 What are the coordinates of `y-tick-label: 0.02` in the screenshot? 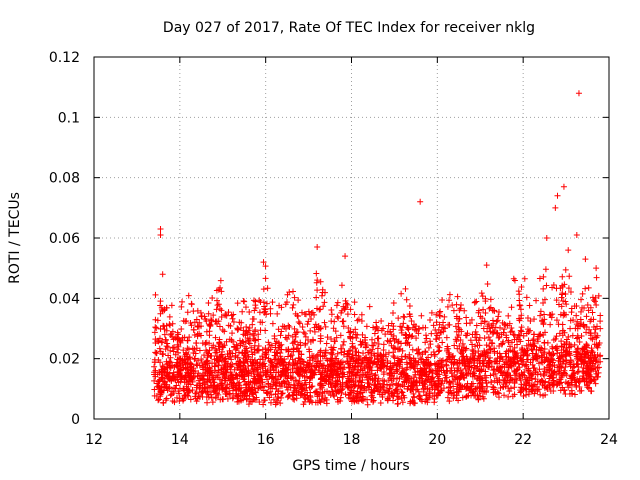 It's located at (64, 360).